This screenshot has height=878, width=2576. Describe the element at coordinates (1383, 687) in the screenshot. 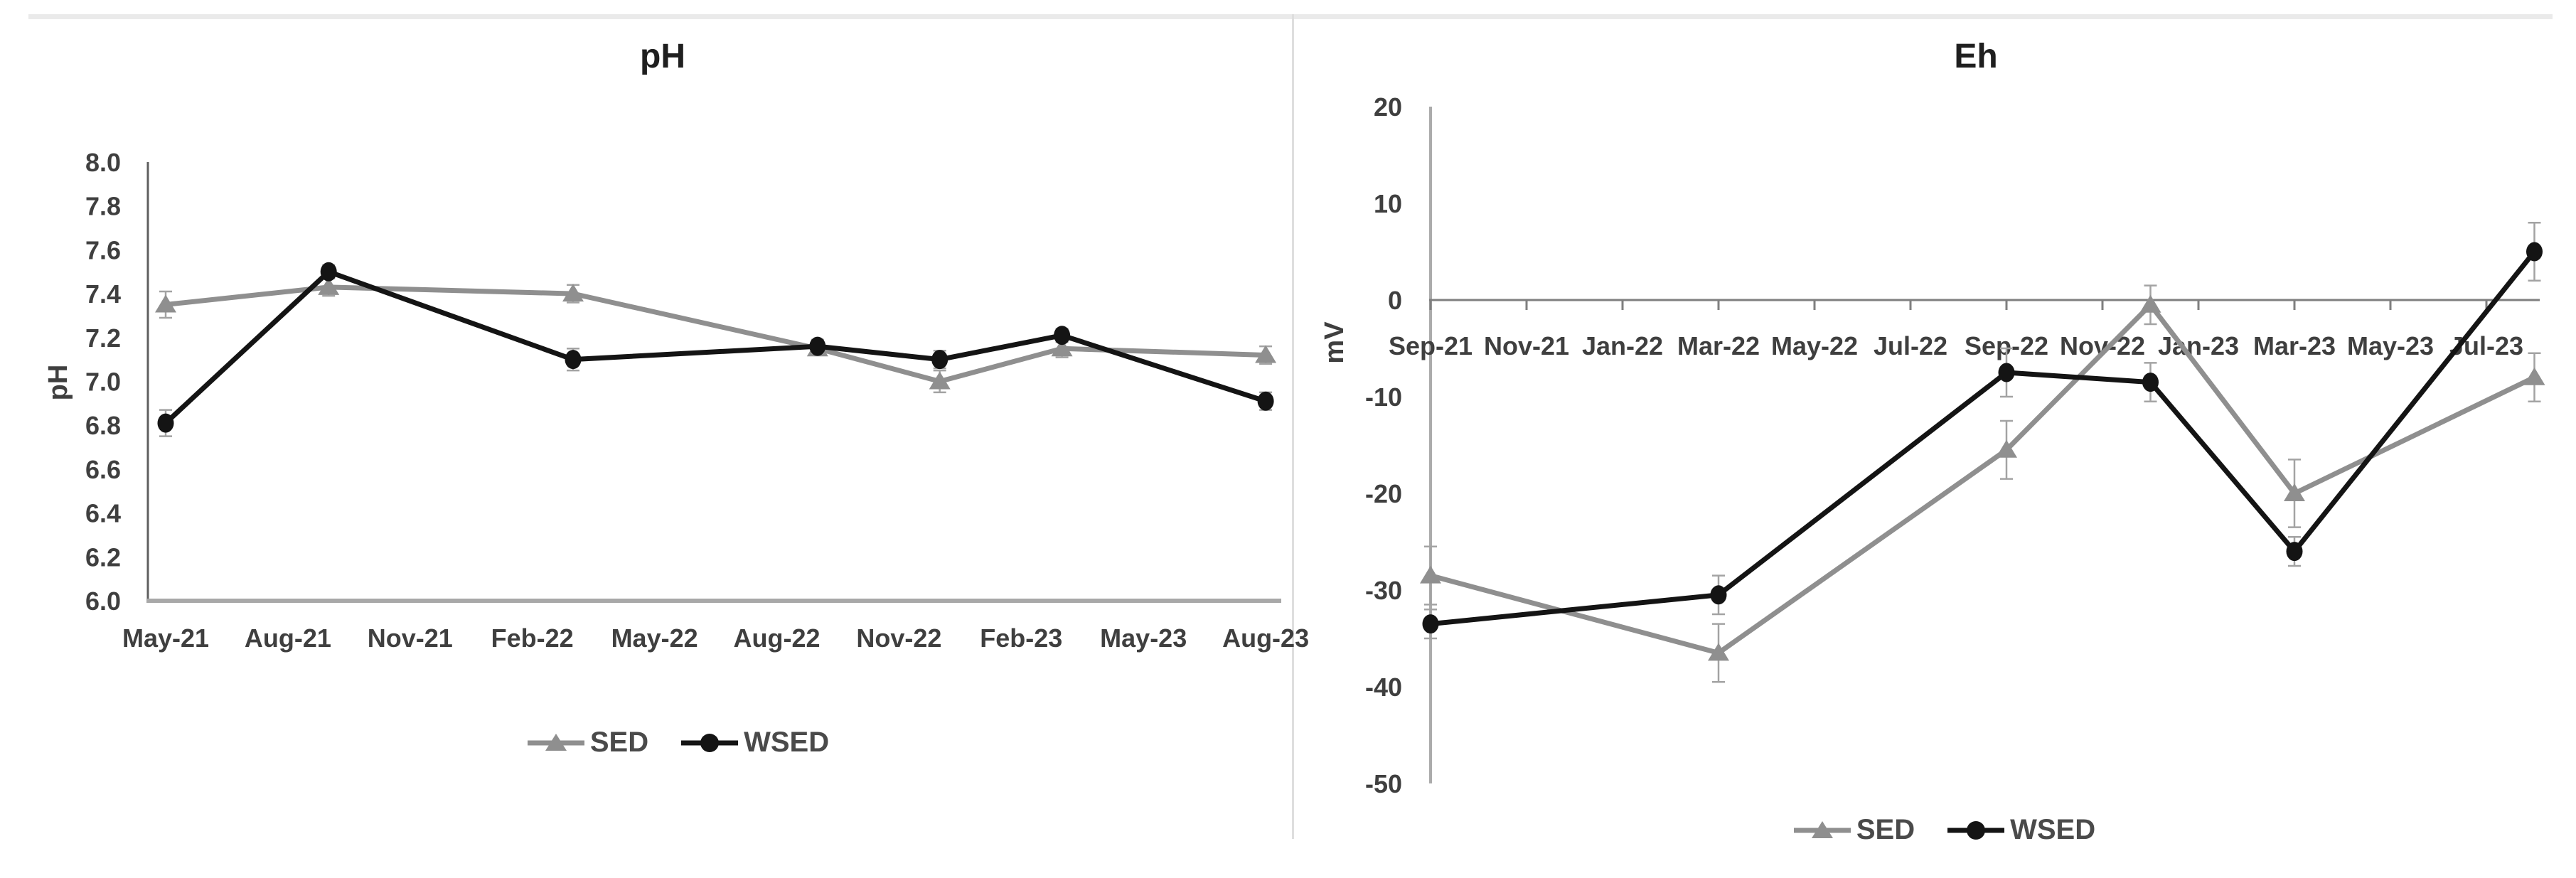

I see `Eh-y-tick-label: -40` at that location.